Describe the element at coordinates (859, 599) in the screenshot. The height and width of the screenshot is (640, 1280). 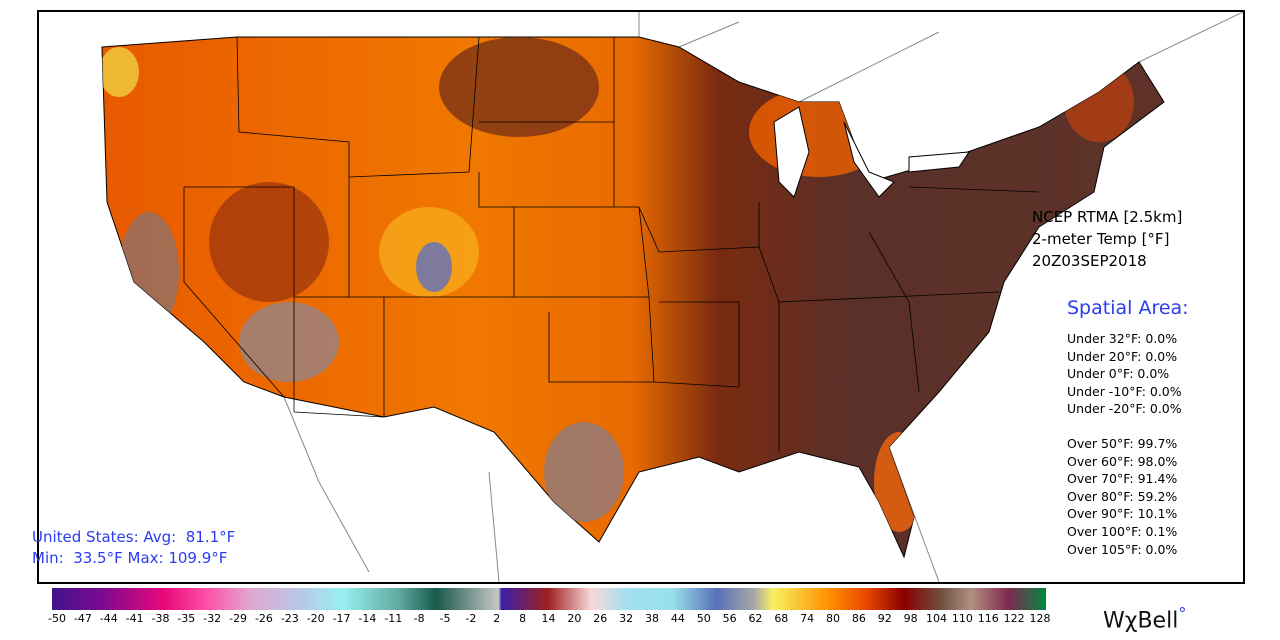
I see `colorbar-warm-segment` at that location.